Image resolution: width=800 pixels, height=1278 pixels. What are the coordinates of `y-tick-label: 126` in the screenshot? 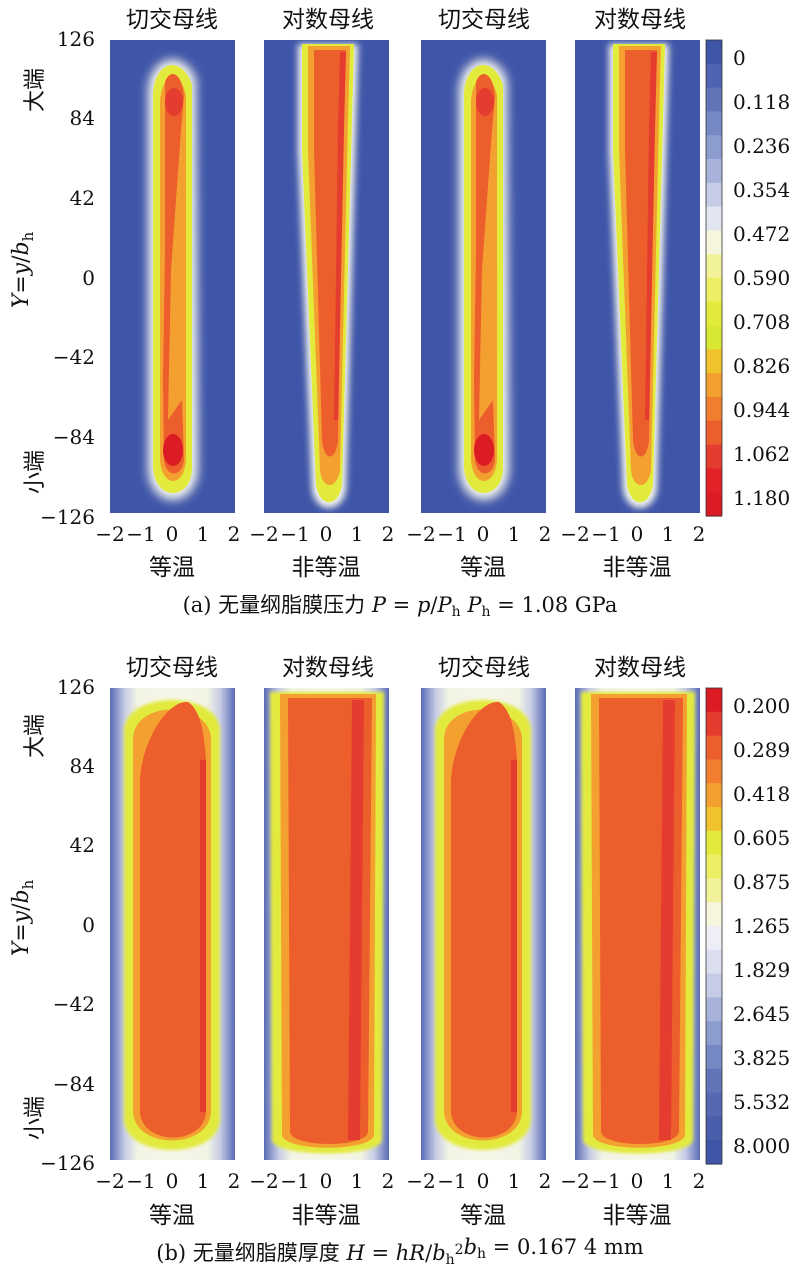 It's located at (76, 687).